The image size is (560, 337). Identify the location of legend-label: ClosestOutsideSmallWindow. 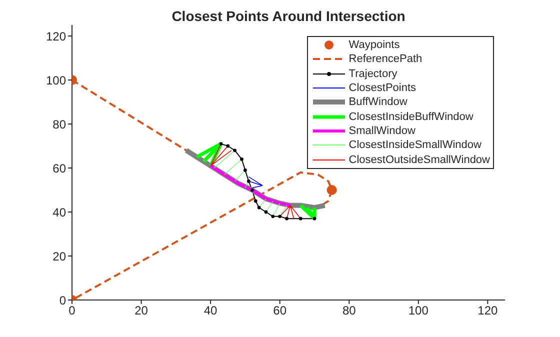
(419, 160).